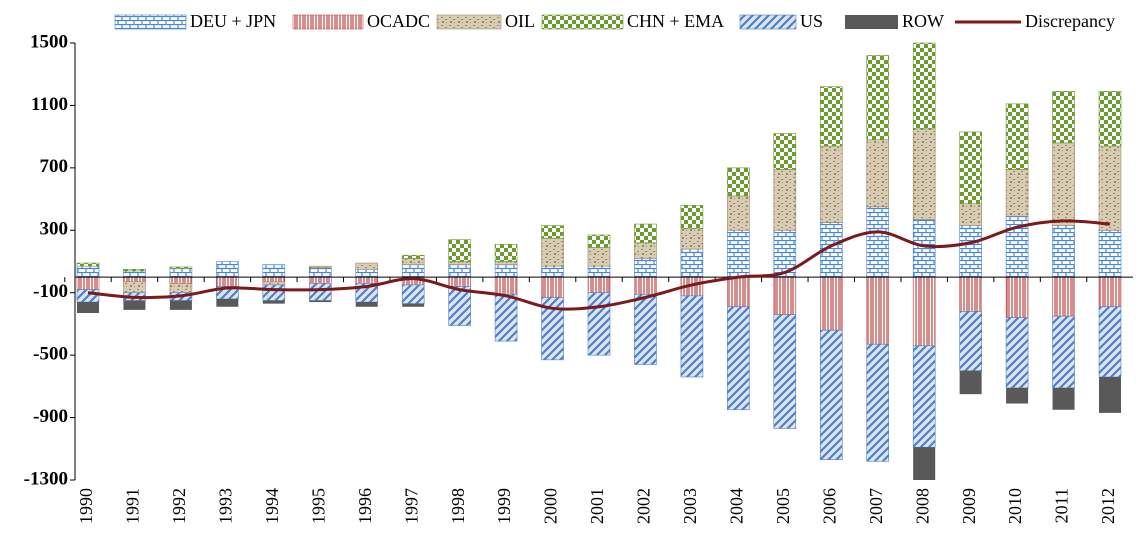 Image resolution: width=1143 pixels, height=552 pixels. What do you see at coordinates (675, 21) in the screenshot?
I see `legend-label: CHN + EMA` at bounding box center [675, 21].